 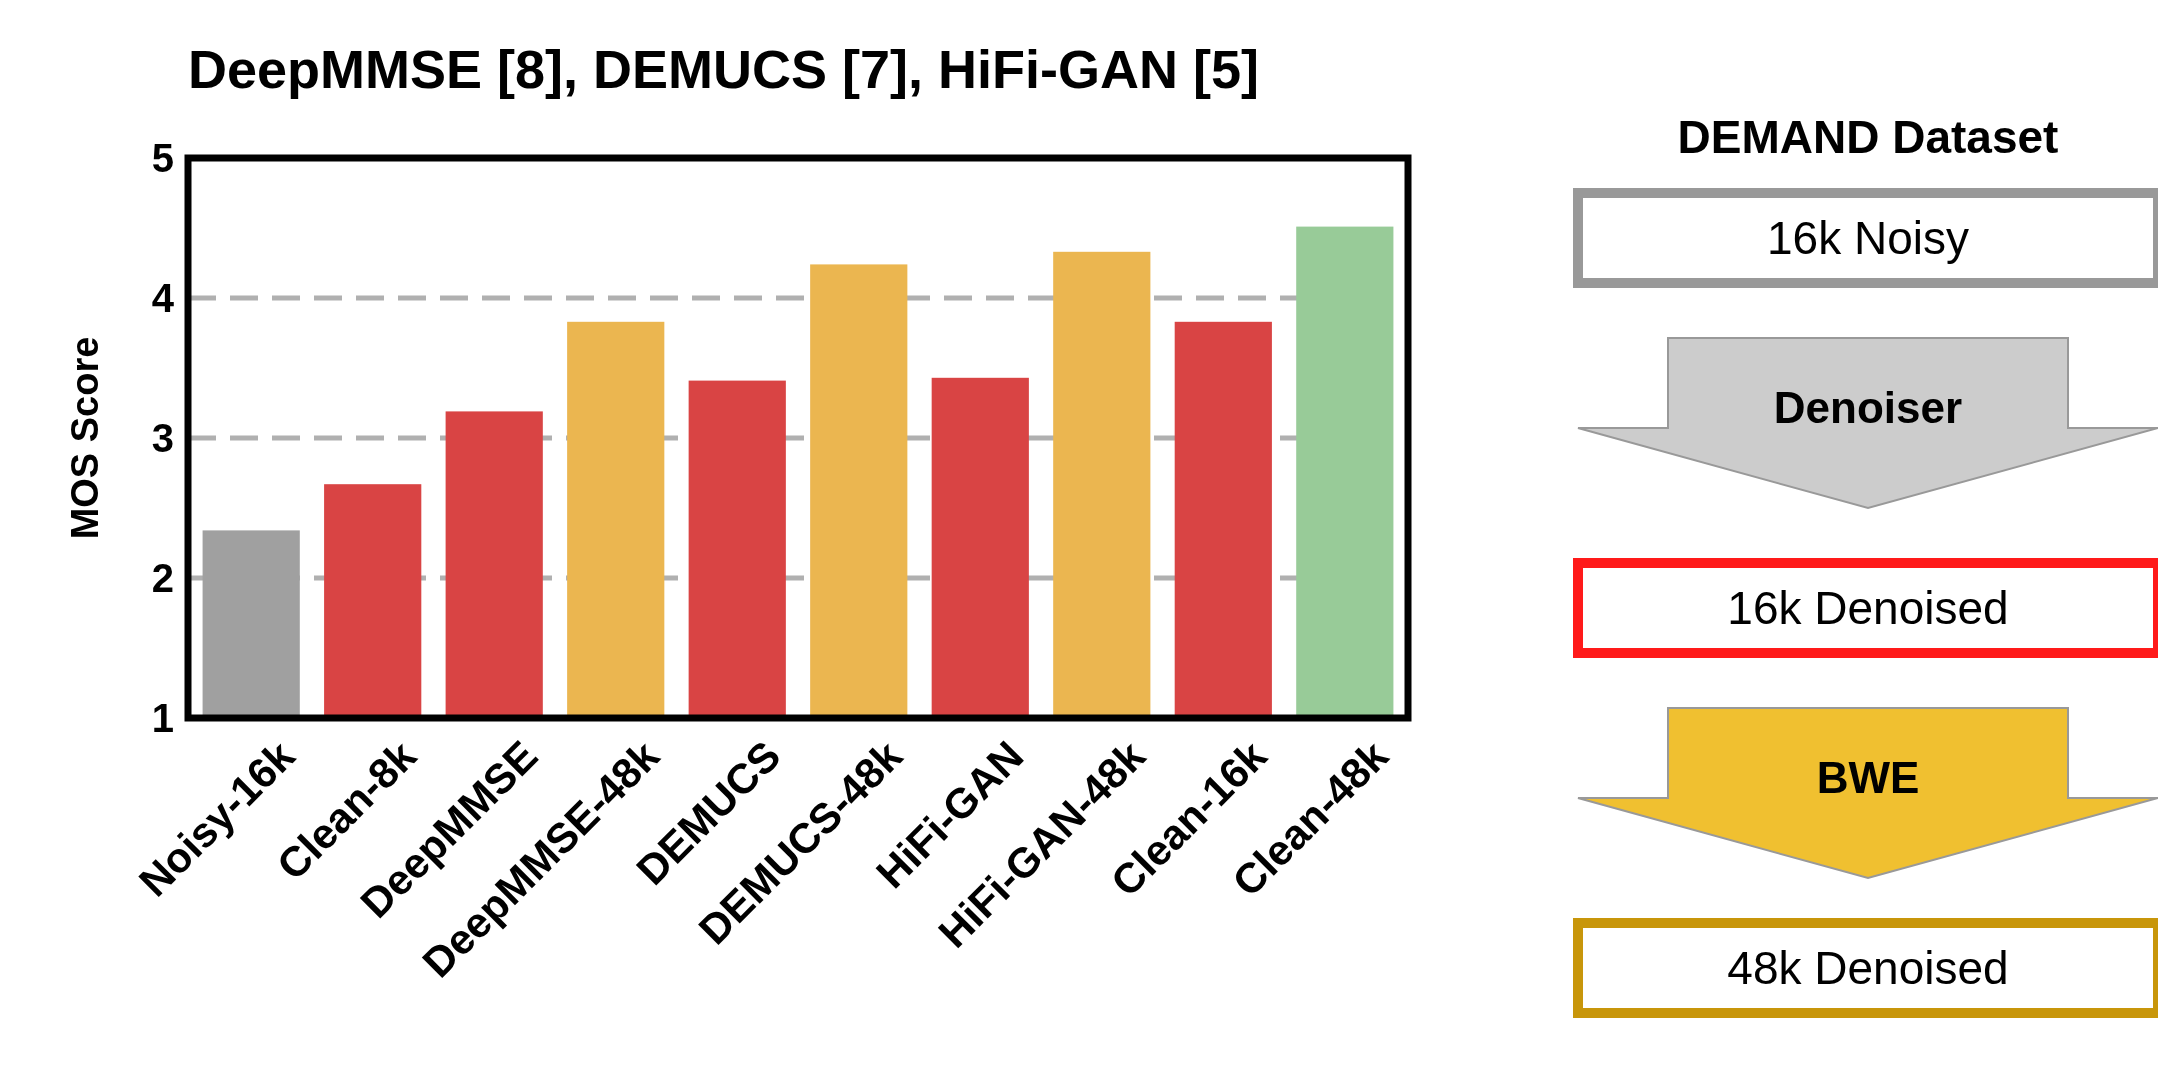 What do you see at coordinates (163, 298) in the screenshot?
I see `y-tick-label: 4` at bounding box center [163, 298].